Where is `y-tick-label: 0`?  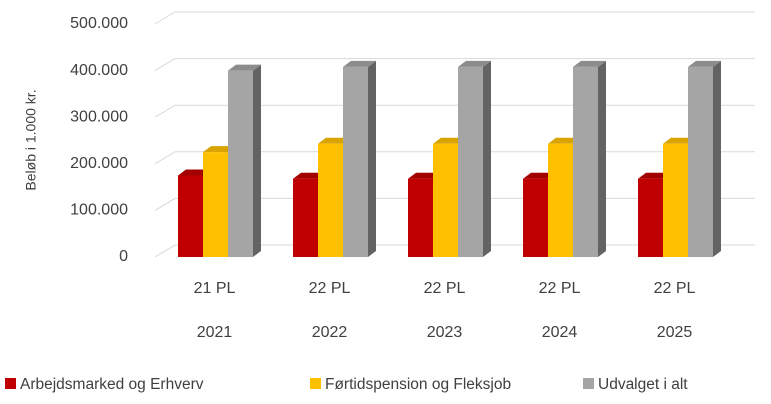
y-tick-label: 0 is located at coordinates (123, 256).